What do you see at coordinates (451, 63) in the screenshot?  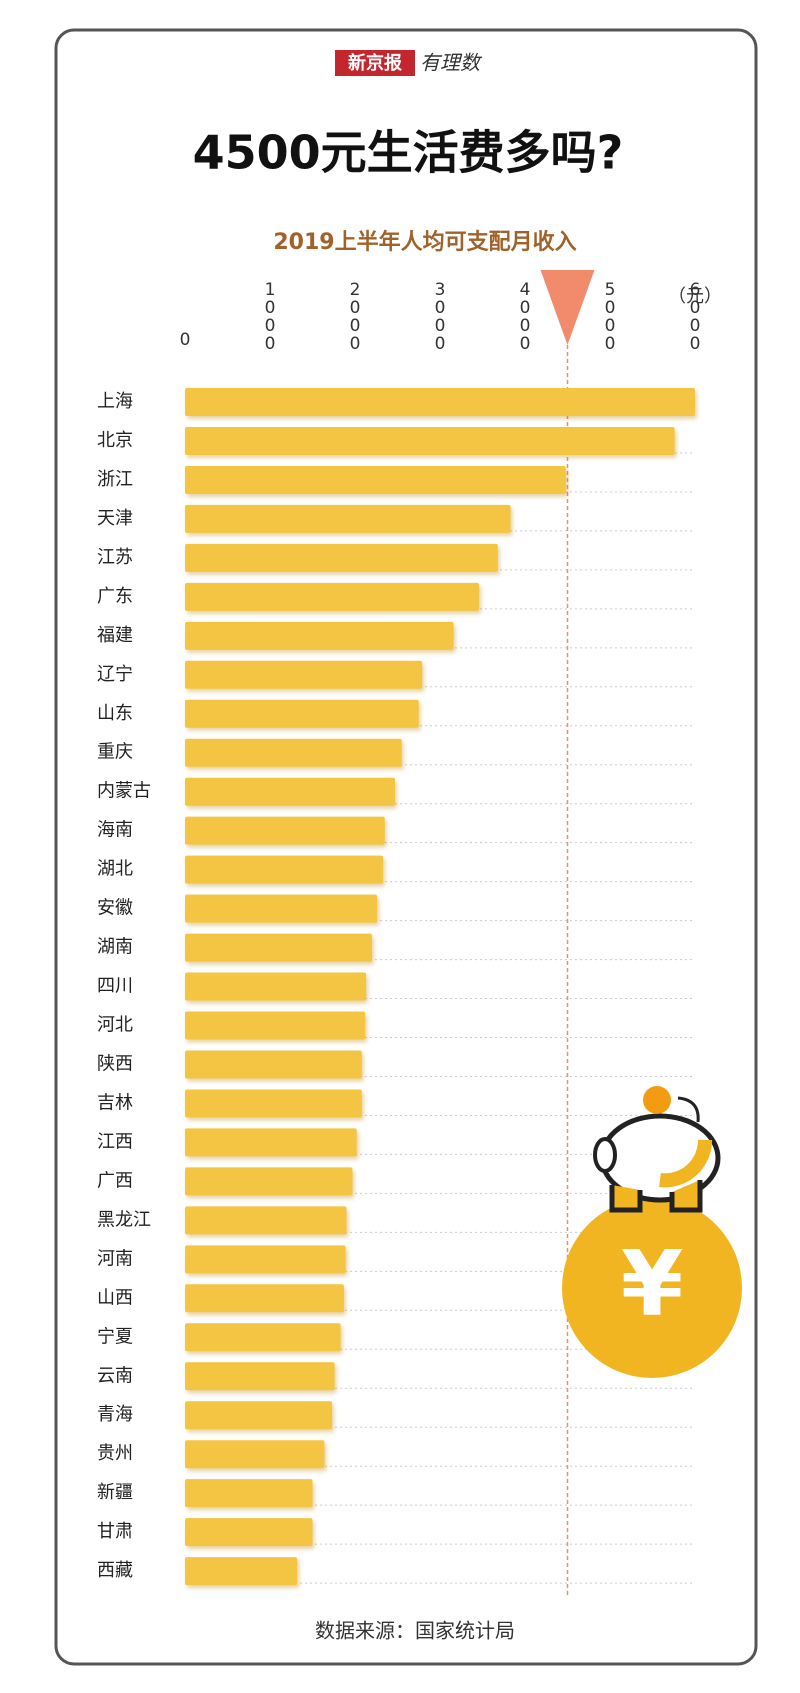 I see `brand-column: 有理数` at bounding box center [451, 63].